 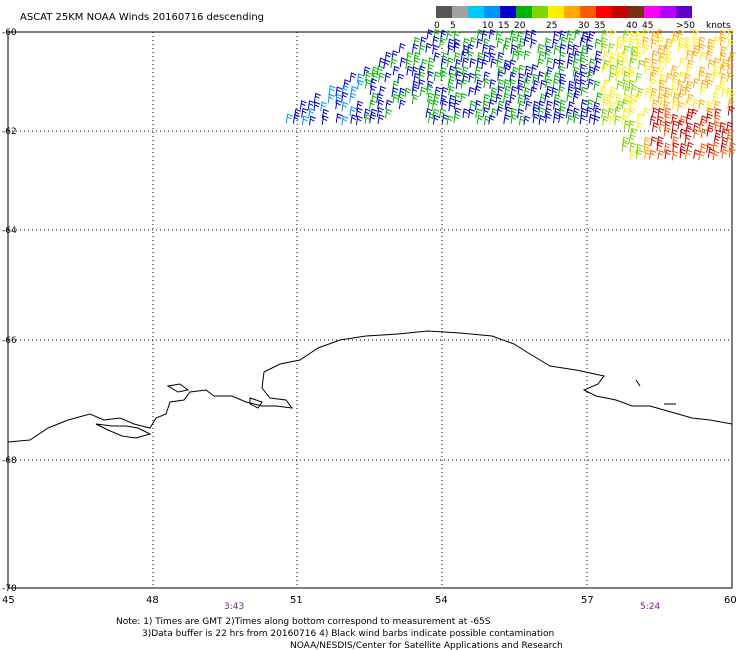 What do you see at coordinates (437, 26) in the screenshot?
I see `legend-label: 0` at bounding box center [437, 26].